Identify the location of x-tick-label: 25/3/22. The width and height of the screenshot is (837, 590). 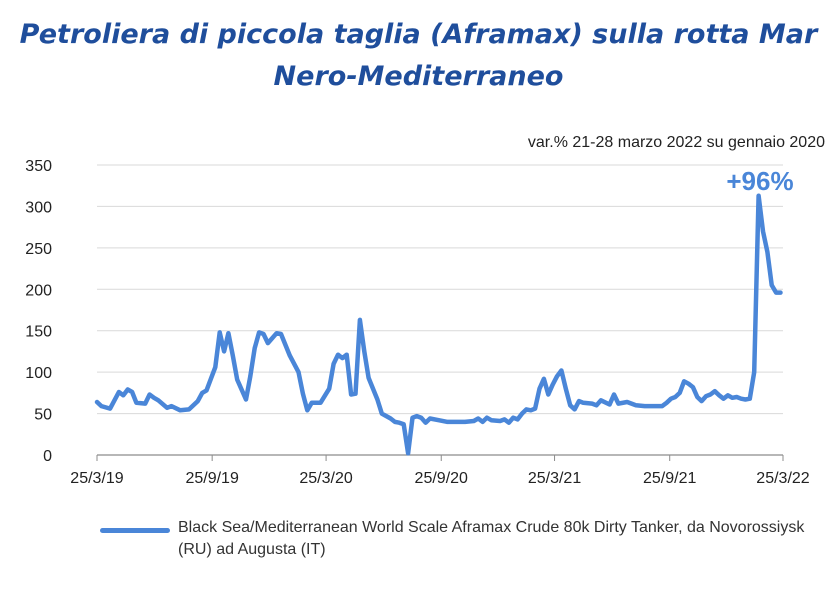
(782, 478).